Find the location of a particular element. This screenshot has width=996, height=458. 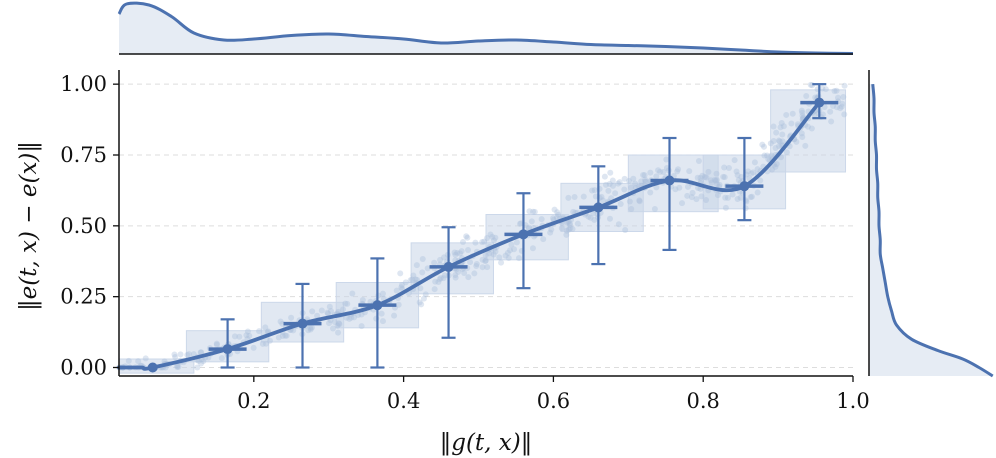

y-ticks: 0.00 0.25 0.50 0.75 1.00 is located at coordinates (89, 226).